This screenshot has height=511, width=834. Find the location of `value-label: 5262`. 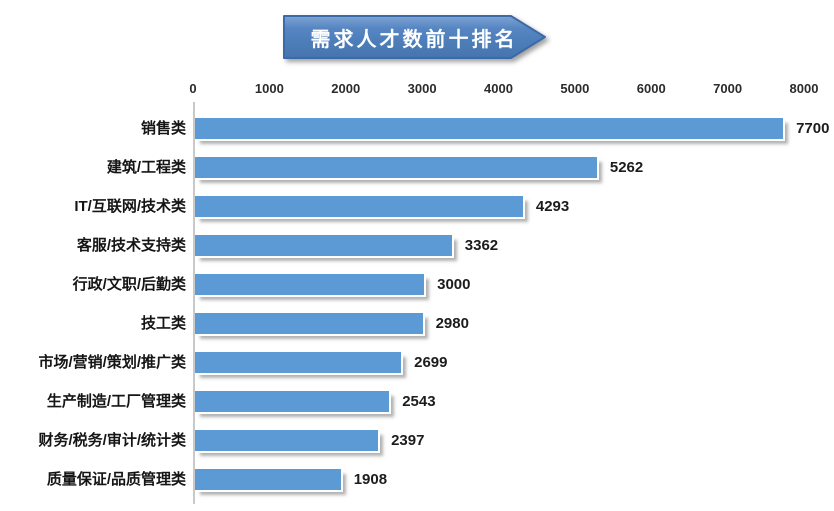

value-label: 5262 is located at coordinates (626, 167).